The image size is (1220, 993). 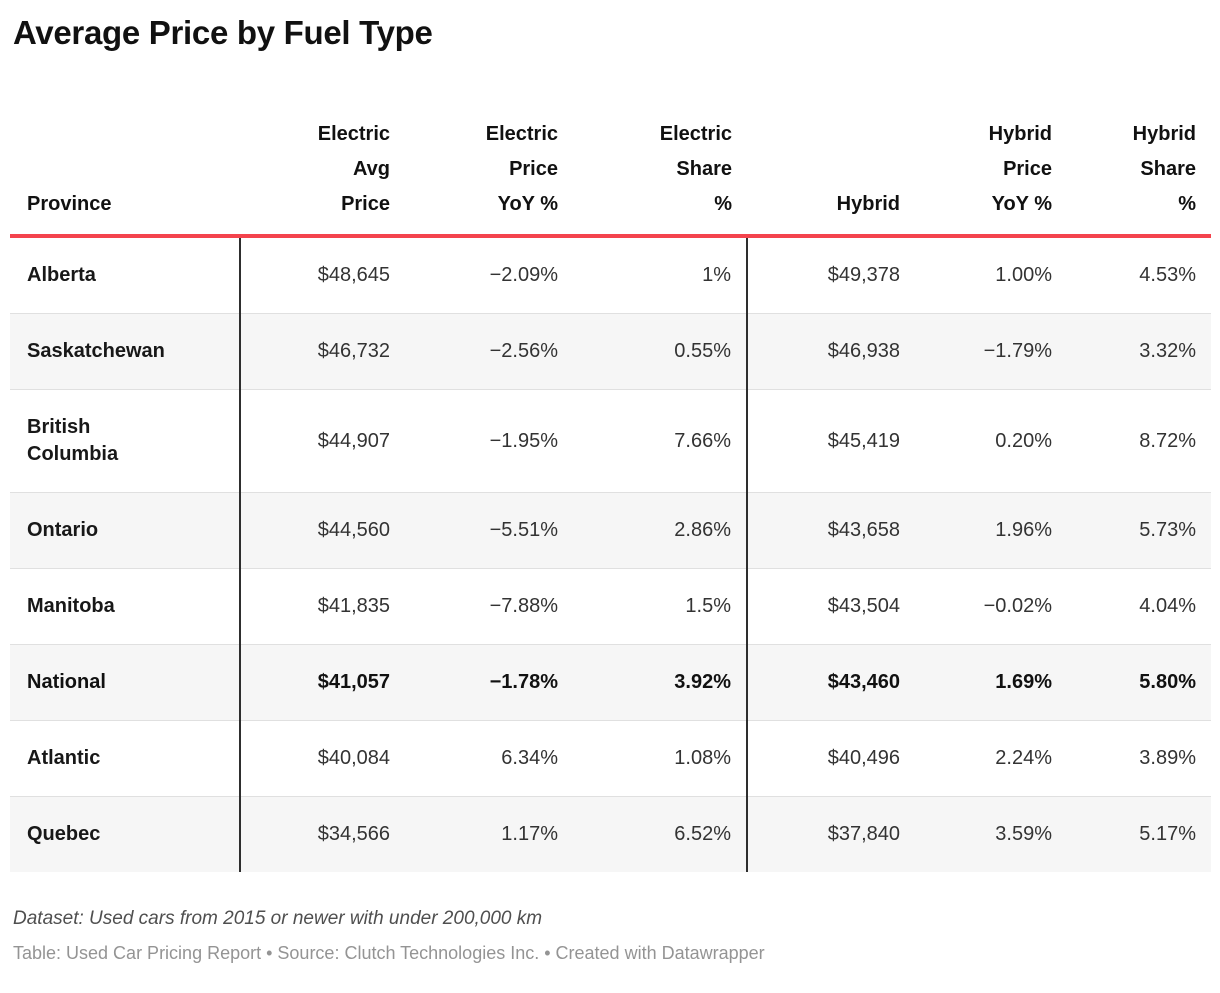 I want to click on value-cell: 3.89%, so click(x=1139, y=758).